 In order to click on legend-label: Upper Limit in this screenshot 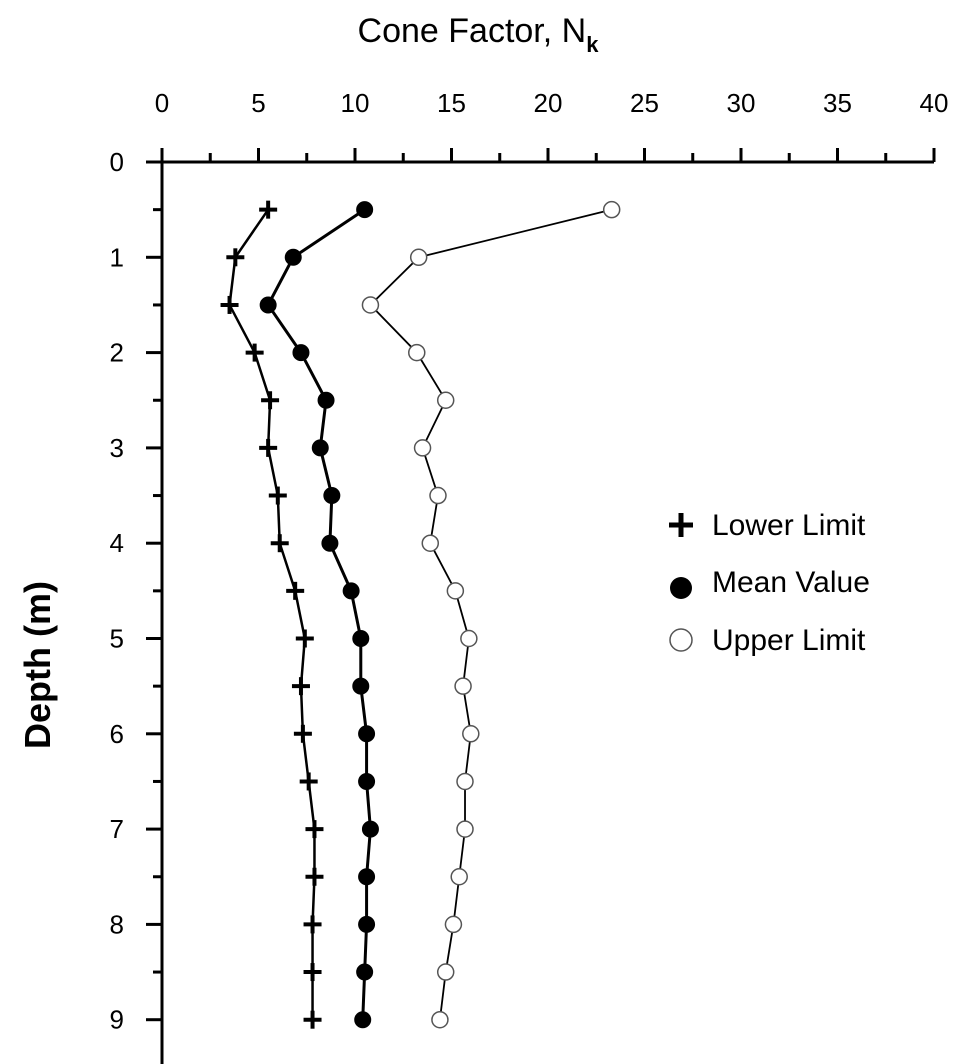, I will do `click(789, 640)`.